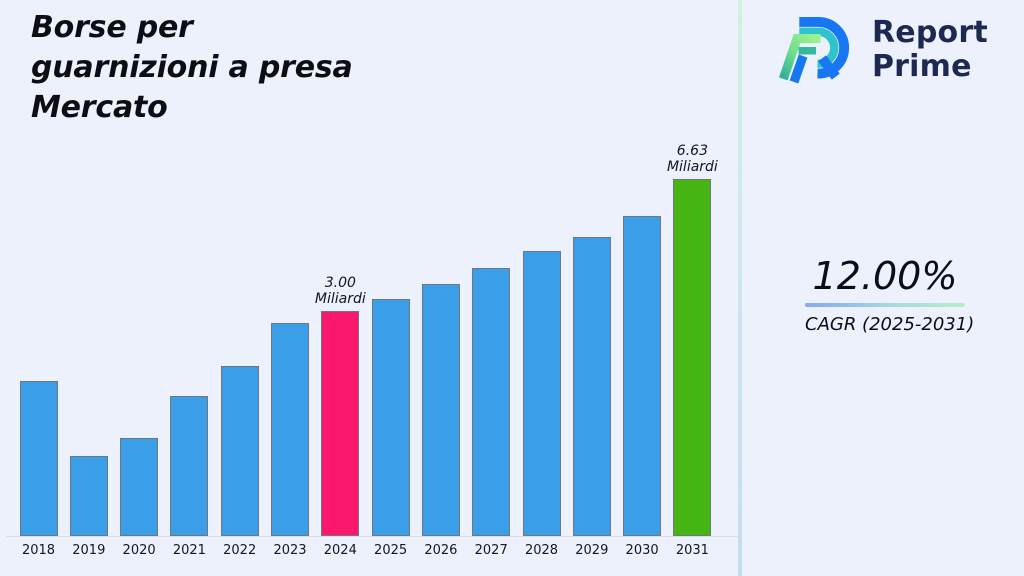  Describe the element at coordinates (930, 32) in the screenshot. I see `brand-name-line1: Report` at that location.